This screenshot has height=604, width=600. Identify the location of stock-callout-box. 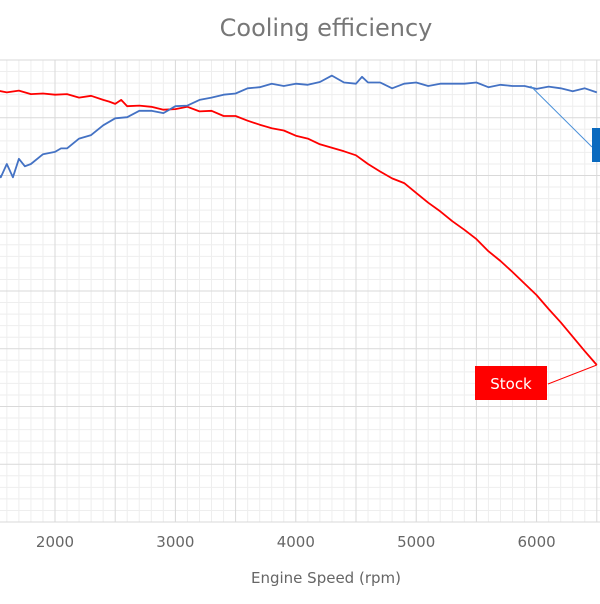
(511, 383).